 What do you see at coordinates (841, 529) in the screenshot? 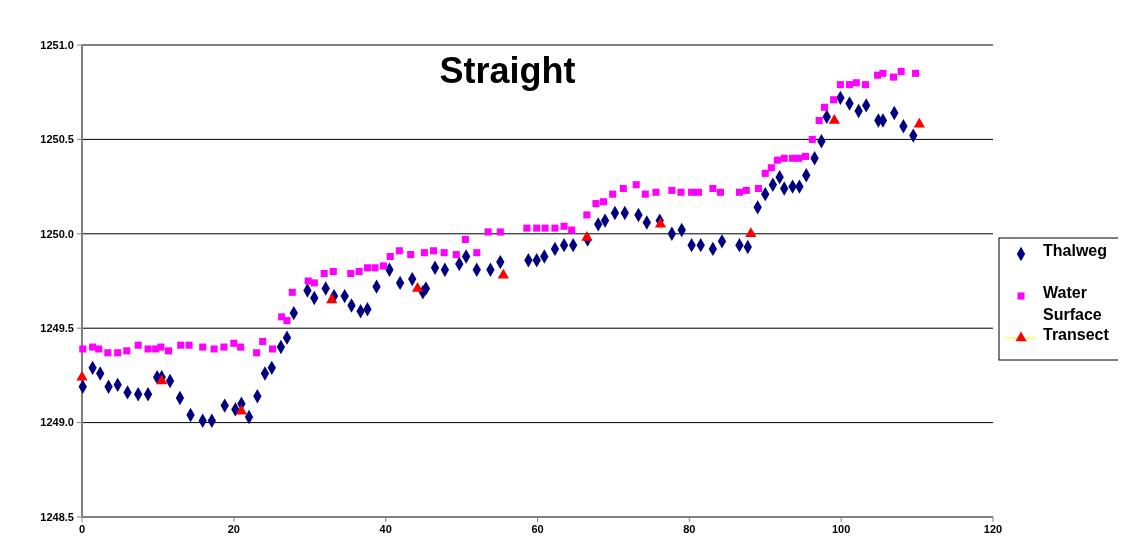
I see `x-tick-label: 100` at bounding box center [841, 529].